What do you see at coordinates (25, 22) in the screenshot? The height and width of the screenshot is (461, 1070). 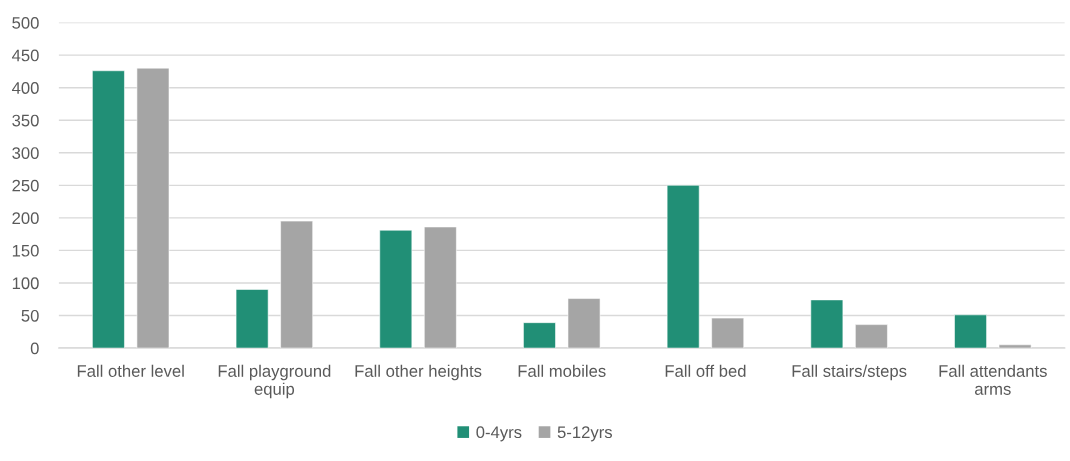 I see `y-tick-label: 500` at bounding box center [25, 22].